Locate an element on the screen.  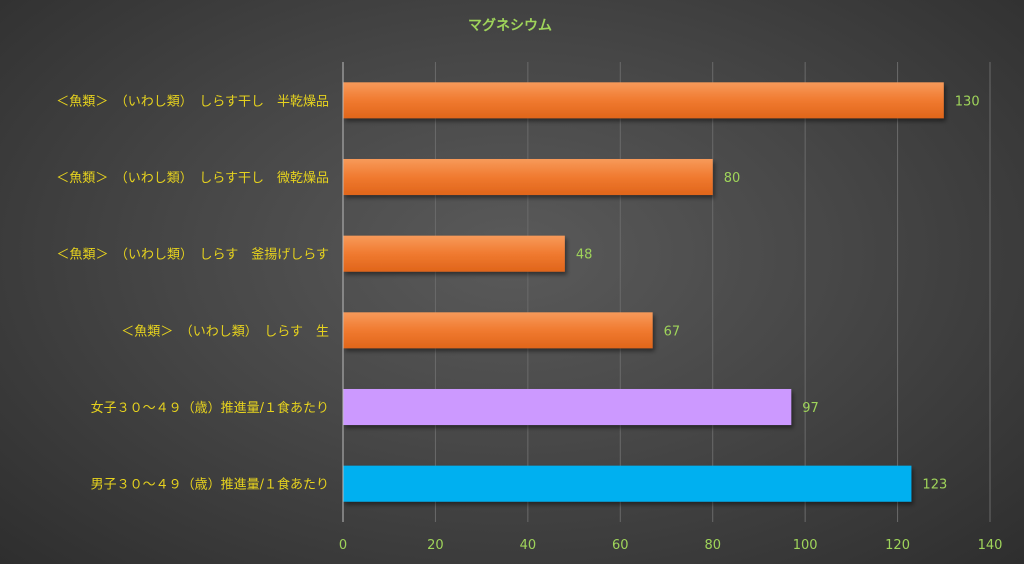
x-tick-label: 120 is located at coordinates (897, 545).